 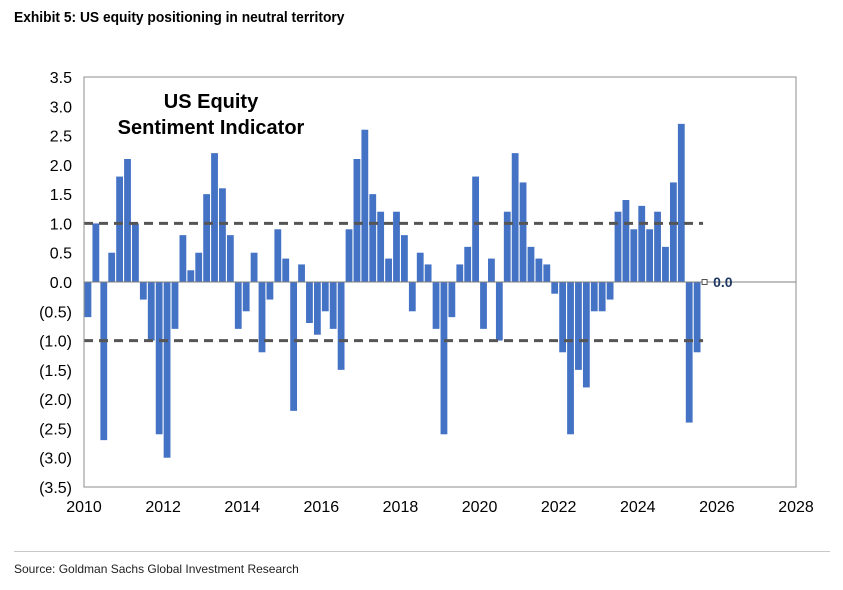 What do you see at coordinates (55, 312) in the screenshot?
I see `y-tick-label: (0.5)` at bounding box center [55, 312].